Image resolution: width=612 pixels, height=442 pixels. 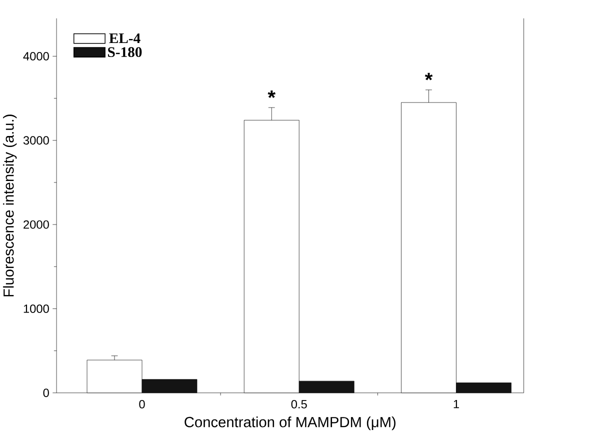 What do you see at coordinates (36, 309) in the screenshot?
I see `y-tick-label: 1000` at bounding box center [36, 309].